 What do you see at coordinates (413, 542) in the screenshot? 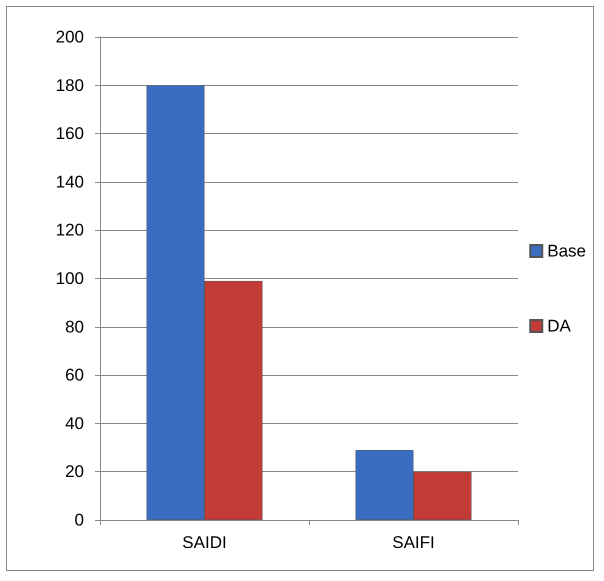
I see `x-tick-label: SAIFI` at bounding box center [413, 542].